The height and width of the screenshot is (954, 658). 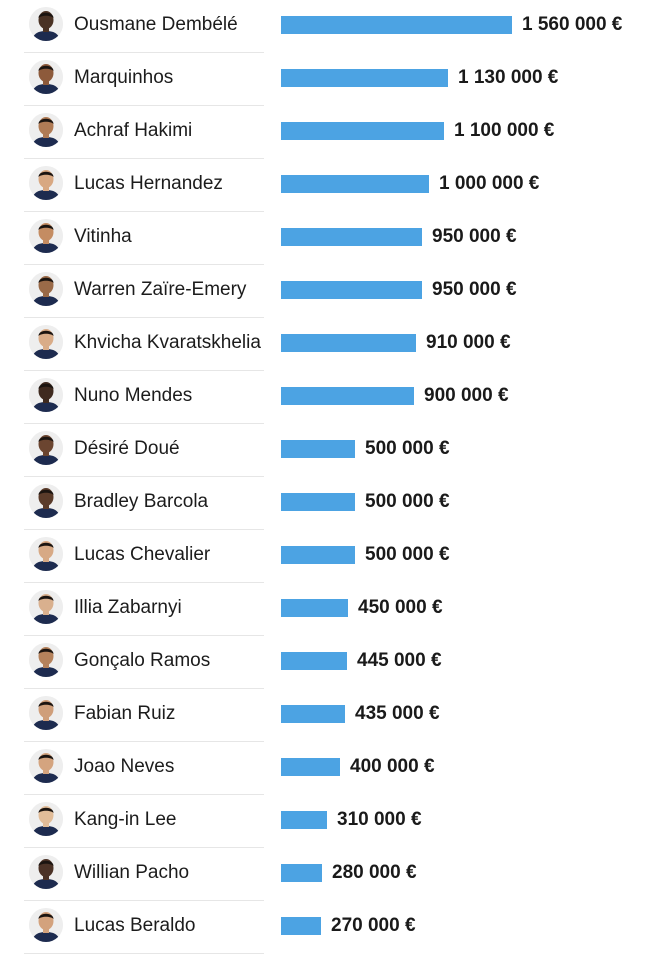 I want to click on salary-value-label: 270 000 €, so click(x=373, y=925).